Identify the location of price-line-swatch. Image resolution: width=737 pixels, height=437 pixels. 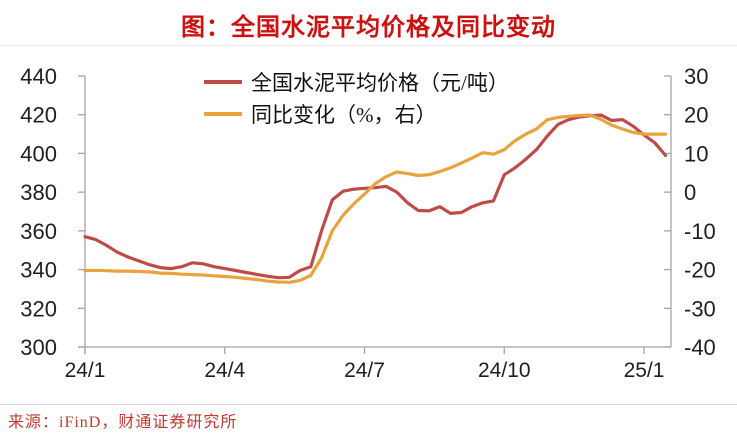
(223, 82).